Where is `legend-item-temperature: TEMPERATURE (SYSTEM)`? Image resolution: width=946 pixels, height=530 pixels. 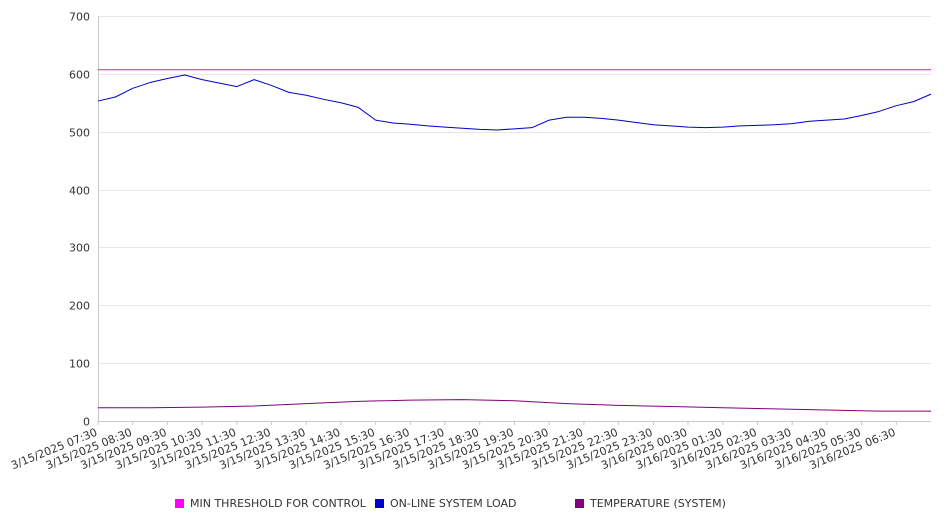 legend-item-temperature: TEMPERATURE (SYSTEM) is located at coordinates (650, 503).